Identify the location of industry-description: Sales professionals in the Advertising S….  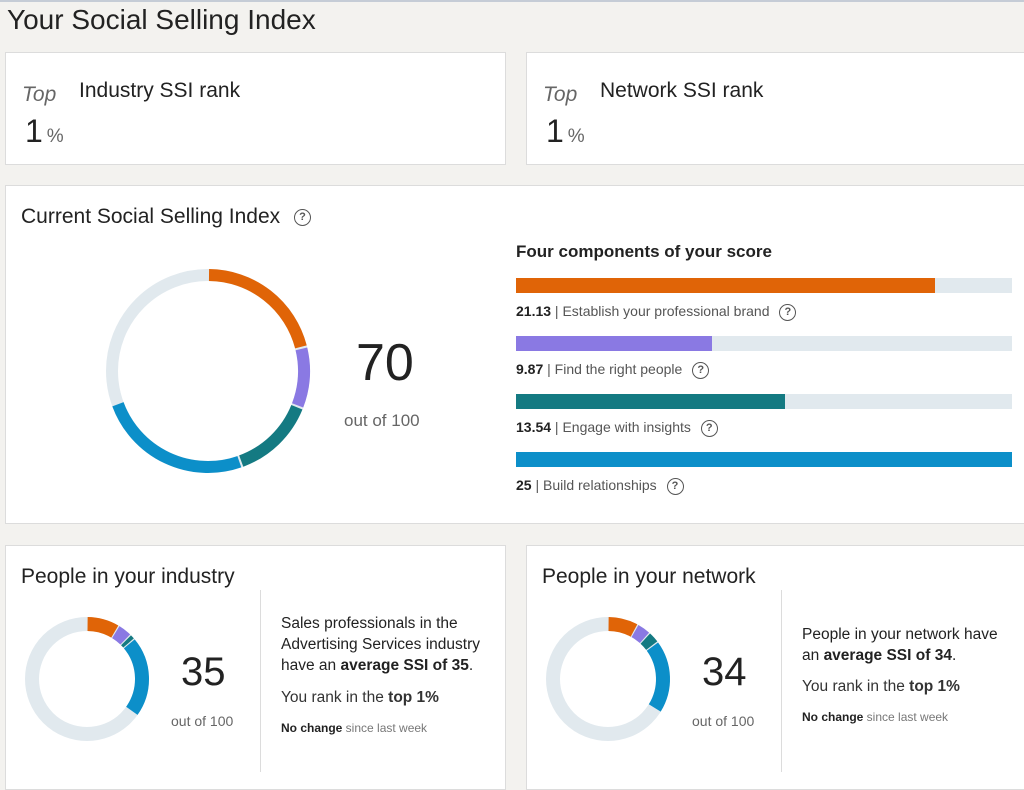
(380, 644).